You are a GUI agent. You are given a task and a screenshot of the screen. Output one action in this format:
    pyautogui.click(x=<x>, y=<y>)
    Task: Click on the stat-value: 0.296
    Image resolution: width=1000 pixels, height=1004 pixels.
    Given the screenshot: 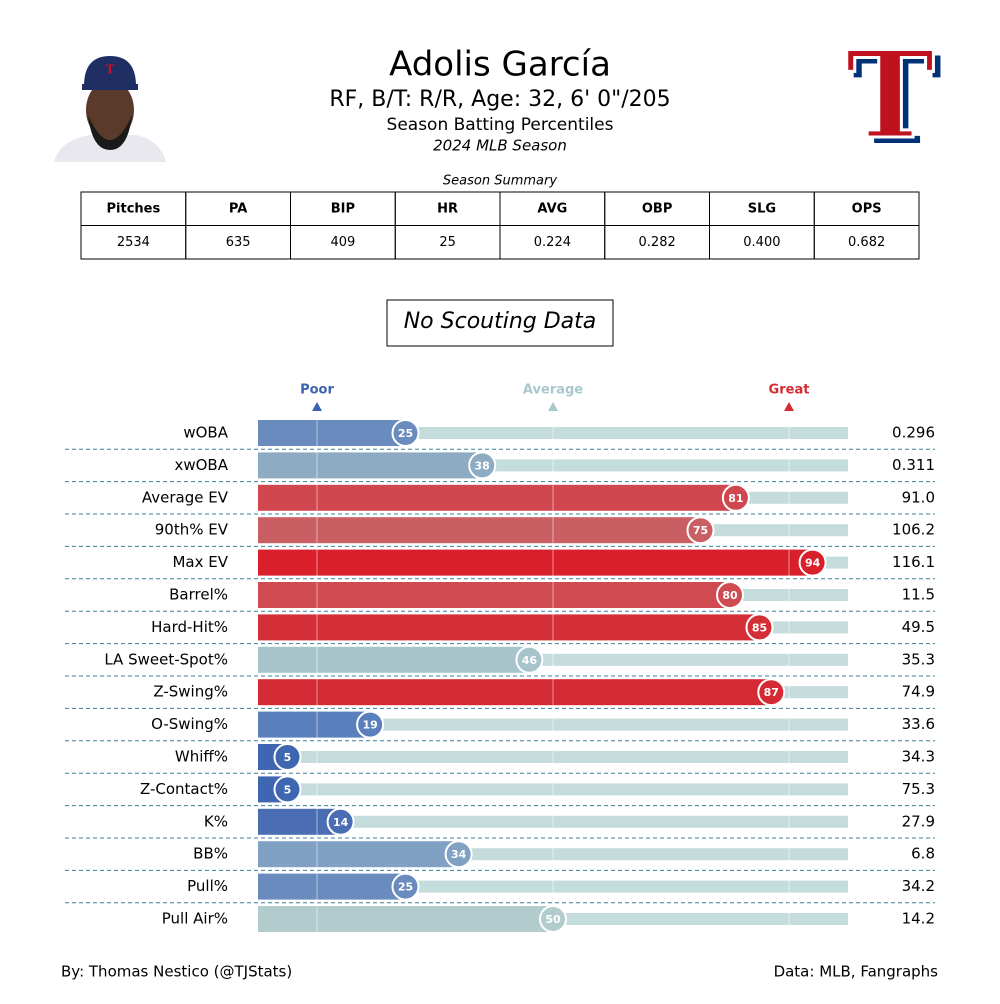 What is the action you would take?
    pyautogui.click(x=913, y=433)
    